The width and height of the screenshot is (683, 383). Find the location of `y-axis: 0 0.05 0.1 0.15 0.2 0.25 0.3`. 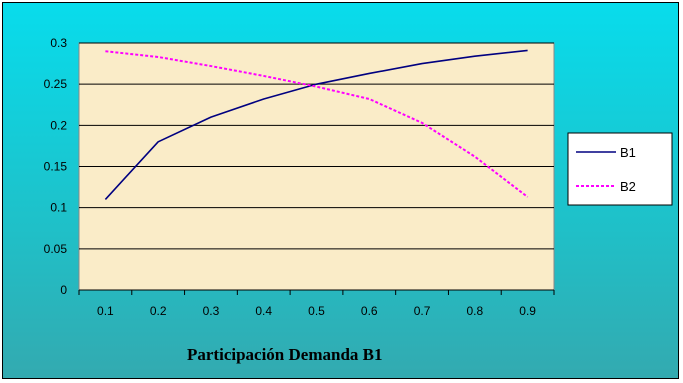

y-axis: 0 0.05 0.1 0.15 0.2 0.25 0.3 is located at coordinates (56, 166).